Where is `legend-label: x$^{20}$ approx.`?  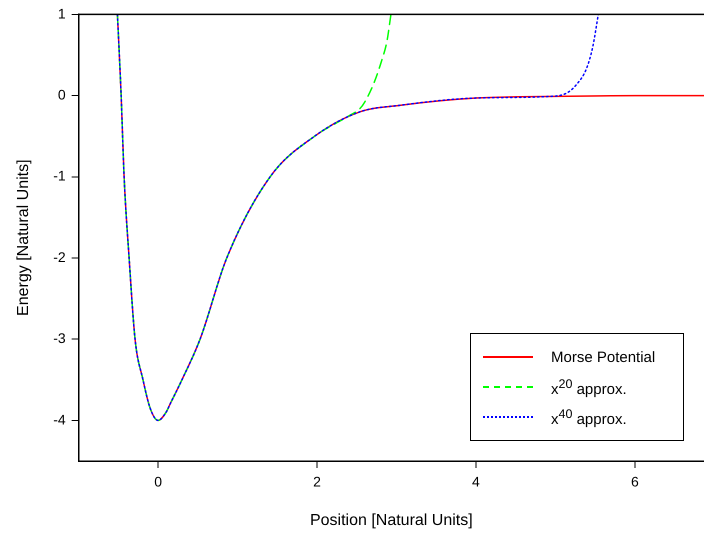
legend-label: x$^{20}$ approx. is located at coordinates (589, 387).